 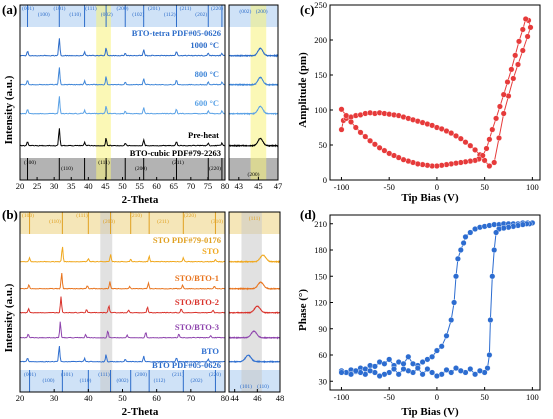 What do you see at coordinates (104, 162) in the screenshot?
I see `panel-a-bottom-hkl-label: (111)` at bounding box center [104, 162].